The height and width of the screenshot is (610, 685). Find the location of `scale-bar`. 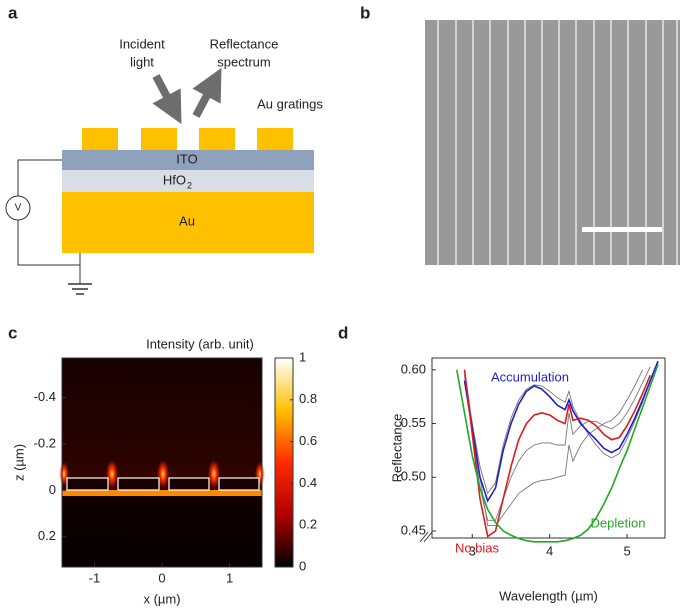

scale-bar is located at coordinates (622, 229).